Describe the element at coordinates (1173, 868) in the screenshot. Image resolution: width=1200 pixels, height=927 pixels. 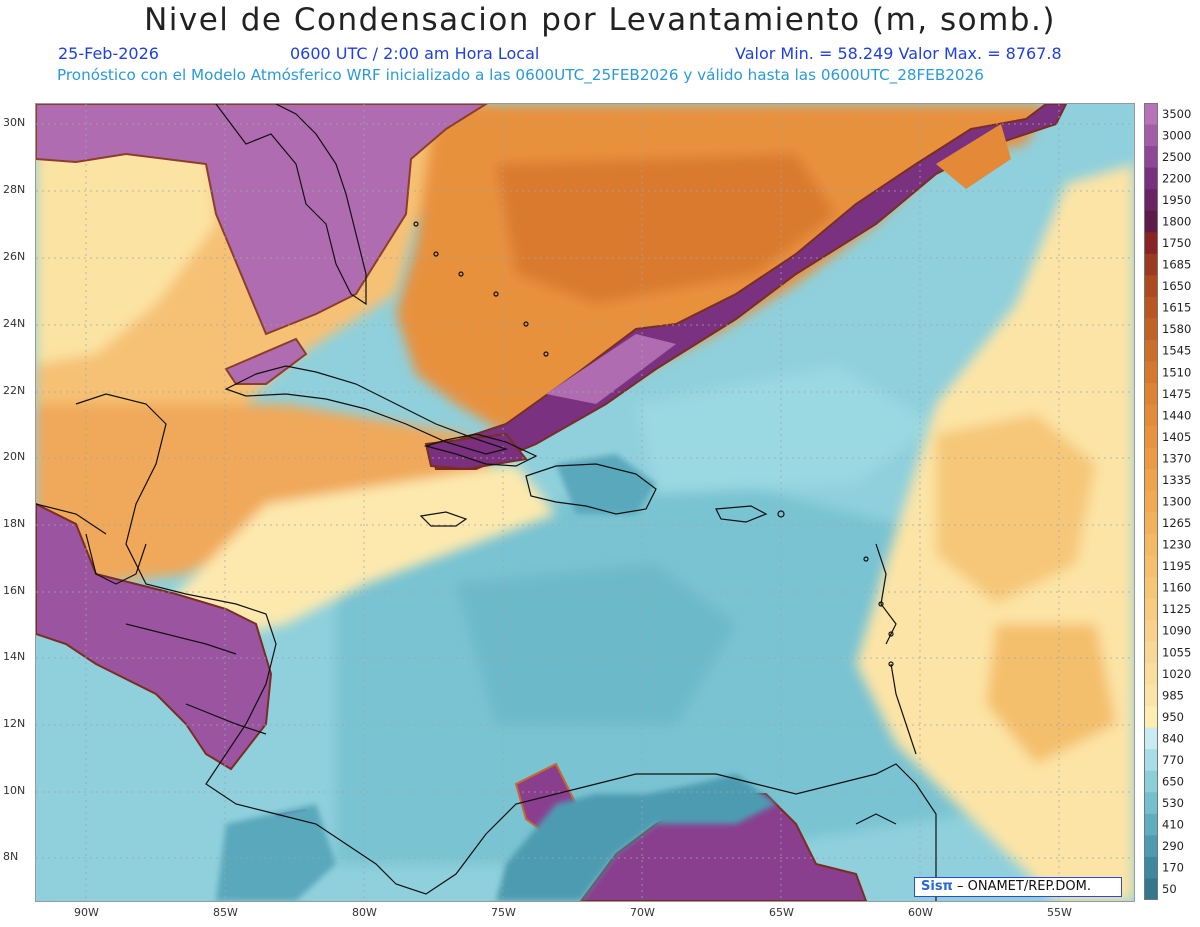
I see `colorbar-label: 170` at that location.